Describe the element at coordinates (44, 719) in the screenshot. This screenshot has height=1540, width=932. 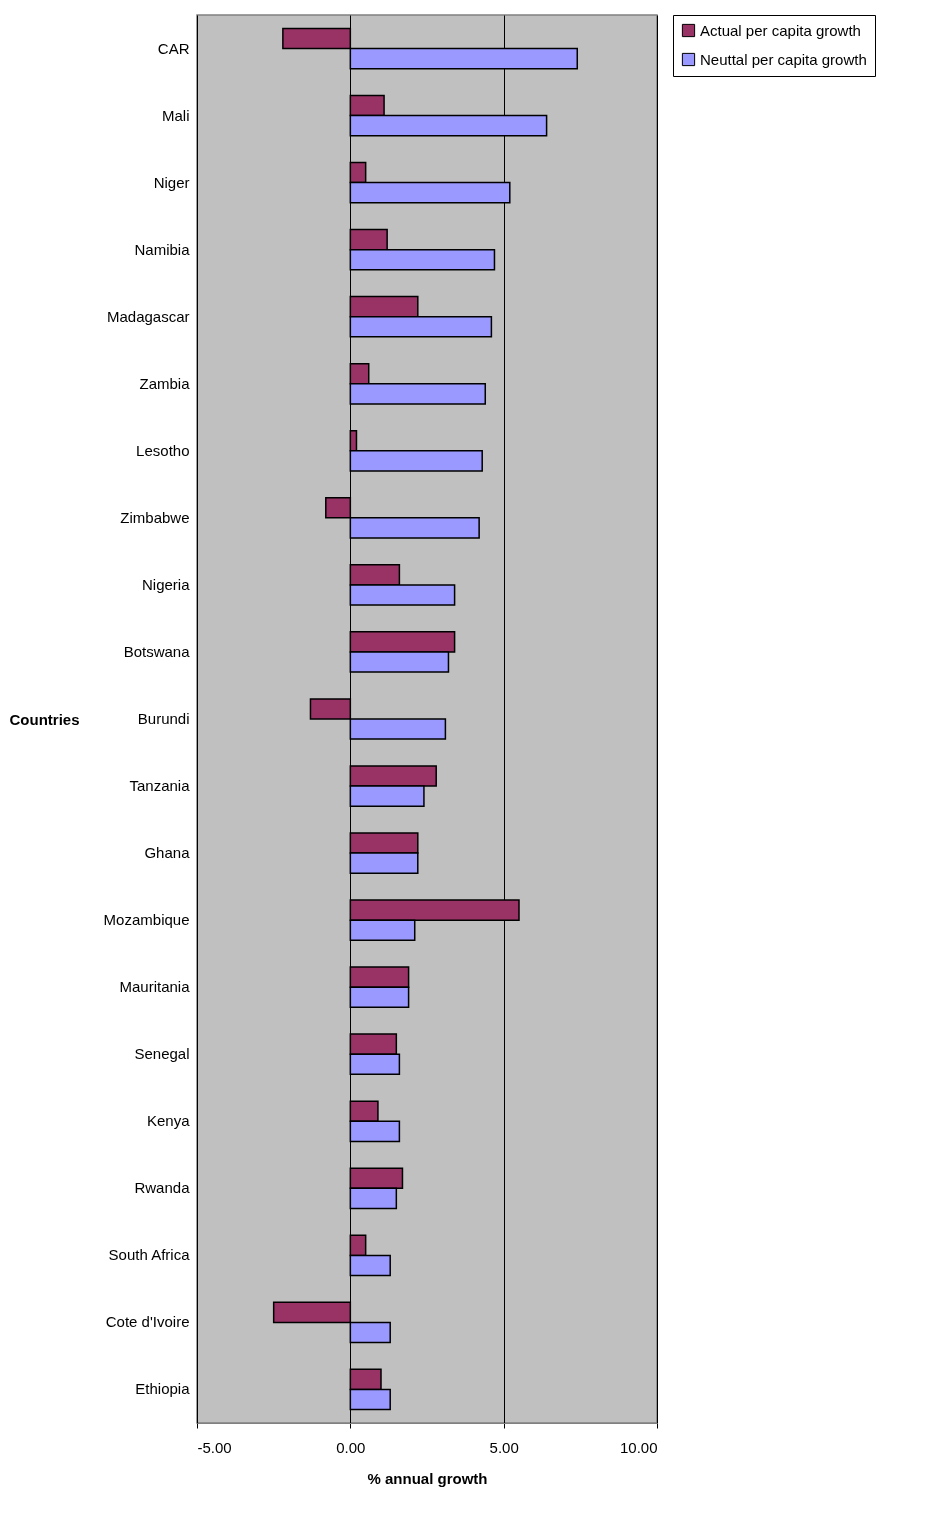
I see `y-axis-title: Countries` at that location.